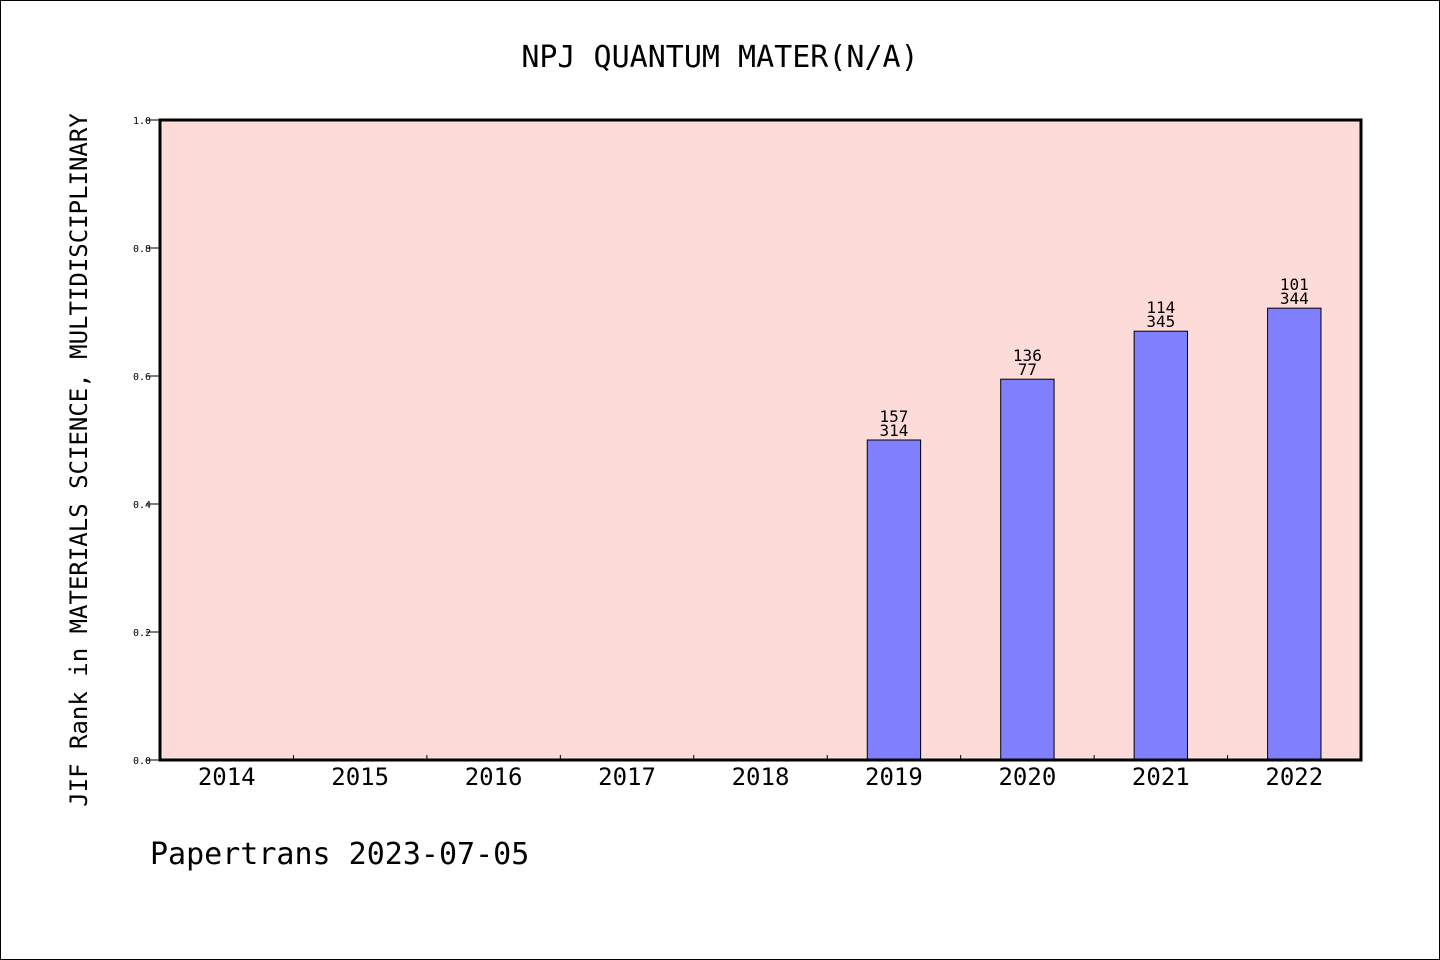 This screenshot has width=1440, height=960. Describe the element at coordinates (894, 777) in the screenshot. I see `x-tick-label: 2019` at that location.